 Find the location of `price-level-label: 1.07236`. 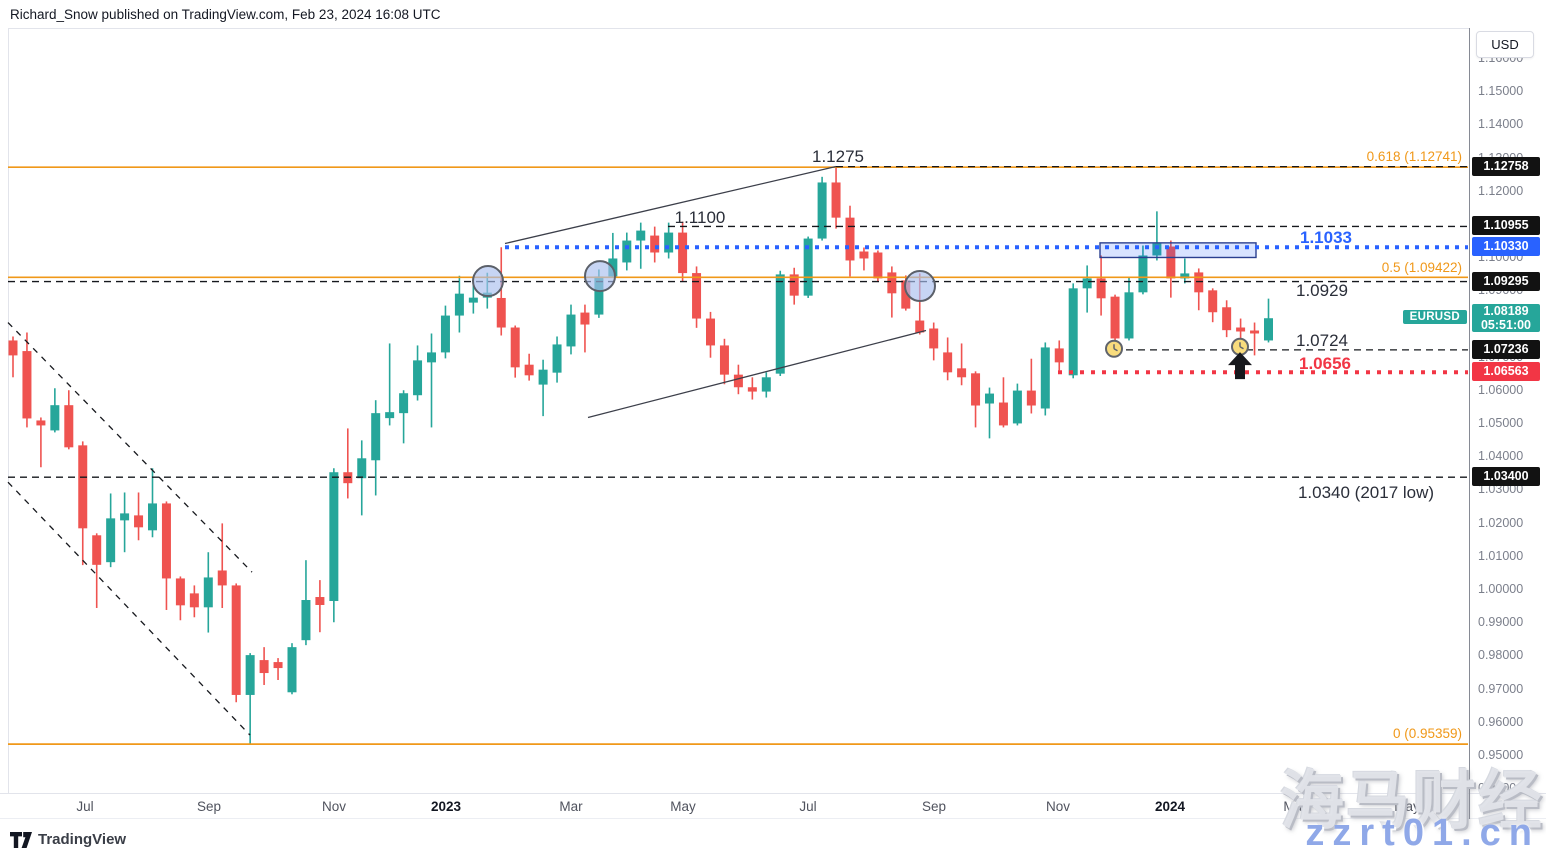

price-level-label: 1.07236 is located at coordinates (1506, 349).